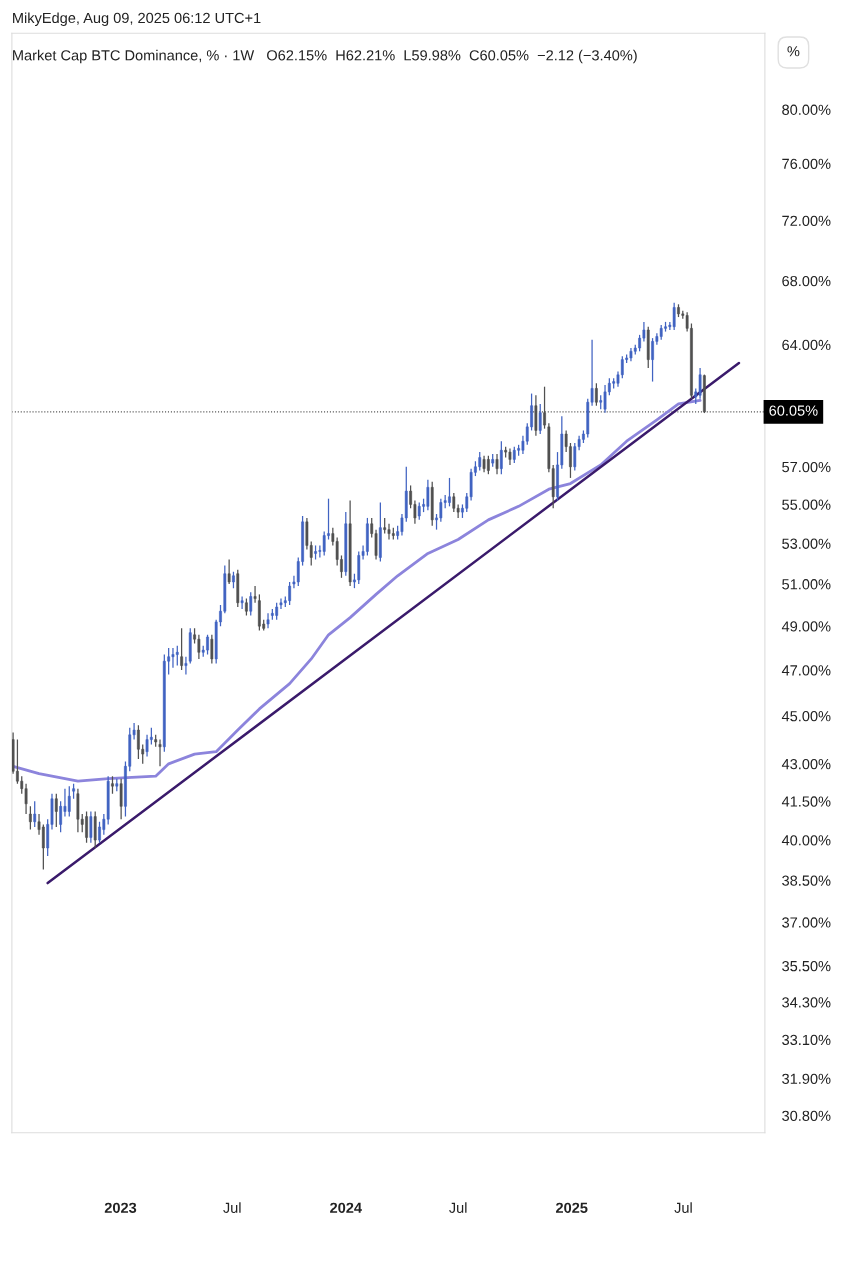 Image resolution: width=848 pixels, height=1280 pixels. What do you see at coordinates (806, 584) in the screenshot?
I see `y-tick-label: 51.00%` at bounding box center [806, 584].